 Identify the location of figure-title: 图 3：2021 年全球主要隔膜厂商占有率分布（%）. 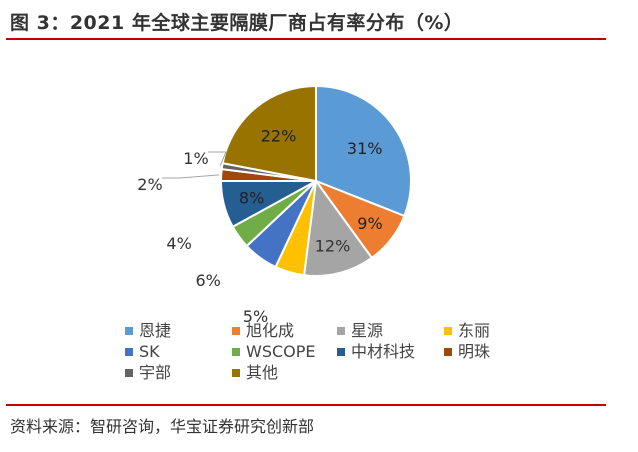
(237, 23).